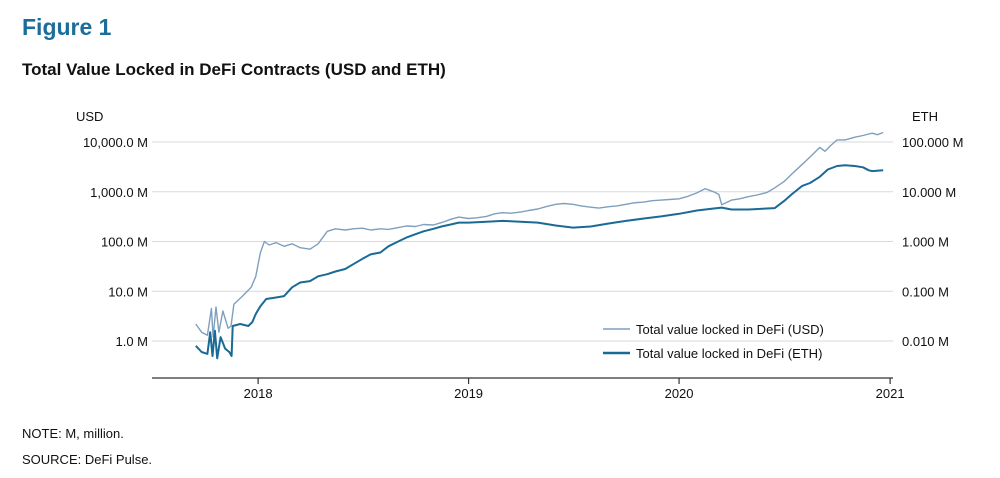  I want to click on x-tick-label: 2019, so click(468, 393).